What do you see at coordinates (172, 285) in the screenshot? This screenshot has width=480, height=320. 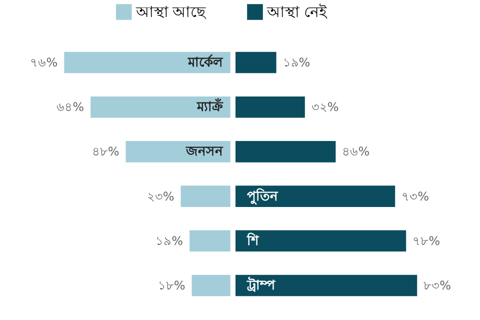 I see `data-label: ১৮%` at bounding box center [172, 285].